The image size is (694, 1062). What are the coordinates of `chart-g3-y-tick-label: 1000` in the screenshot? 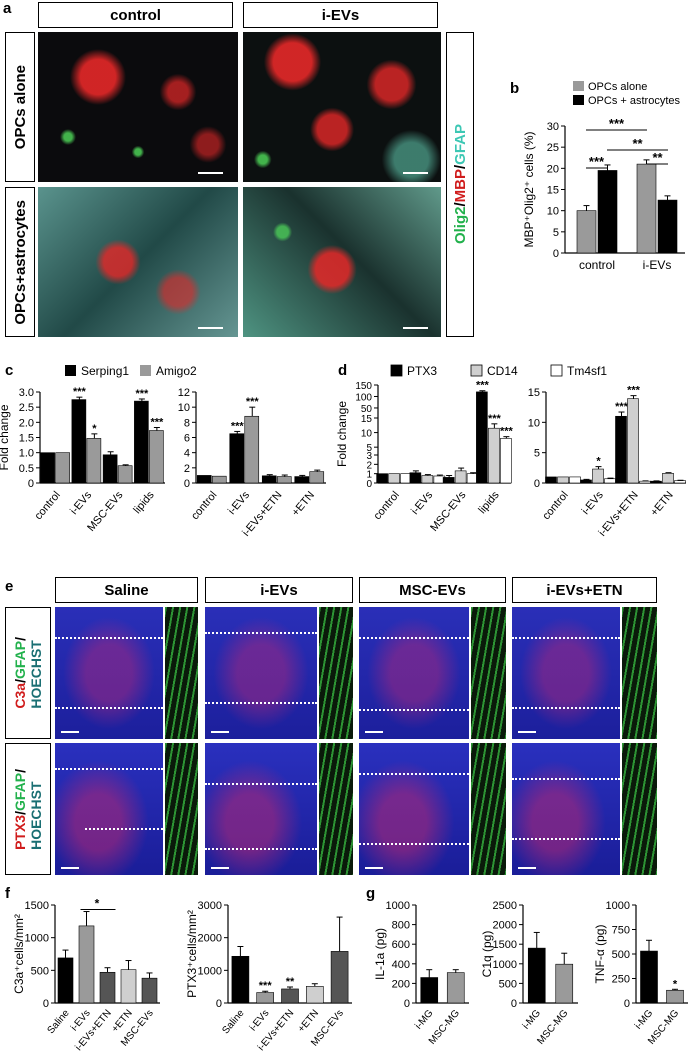 It's located at (618, 906).